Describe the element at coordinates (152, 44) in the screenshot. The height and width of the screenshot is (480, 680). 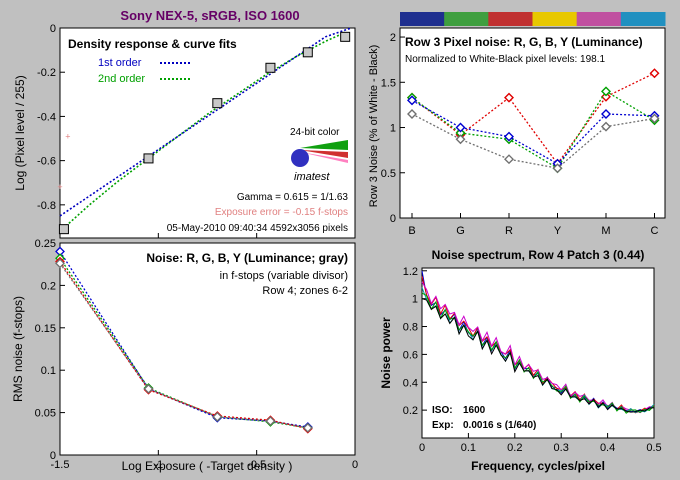
I see `density-title: Density response & curve fits` at that location.